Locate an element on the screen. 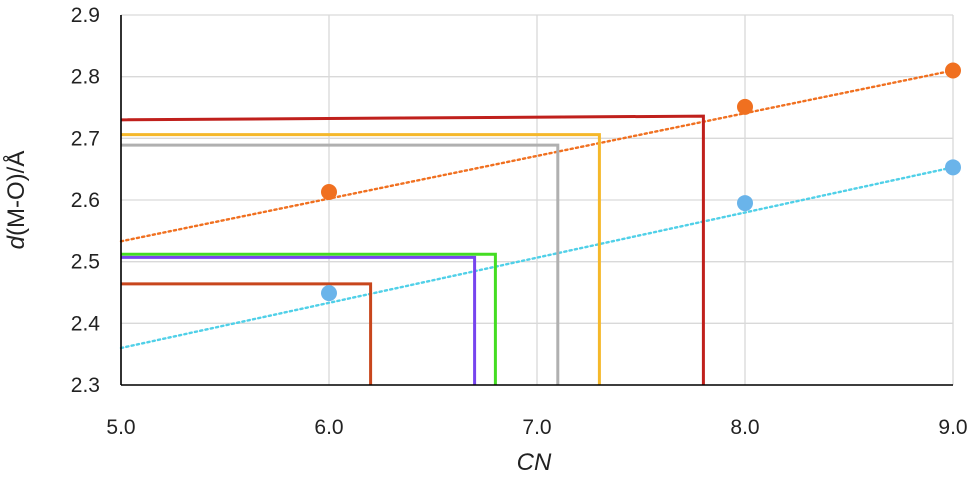 This screenshot has height=478, width=975. x-axis-title: CN is located at coordinates (534, 462).